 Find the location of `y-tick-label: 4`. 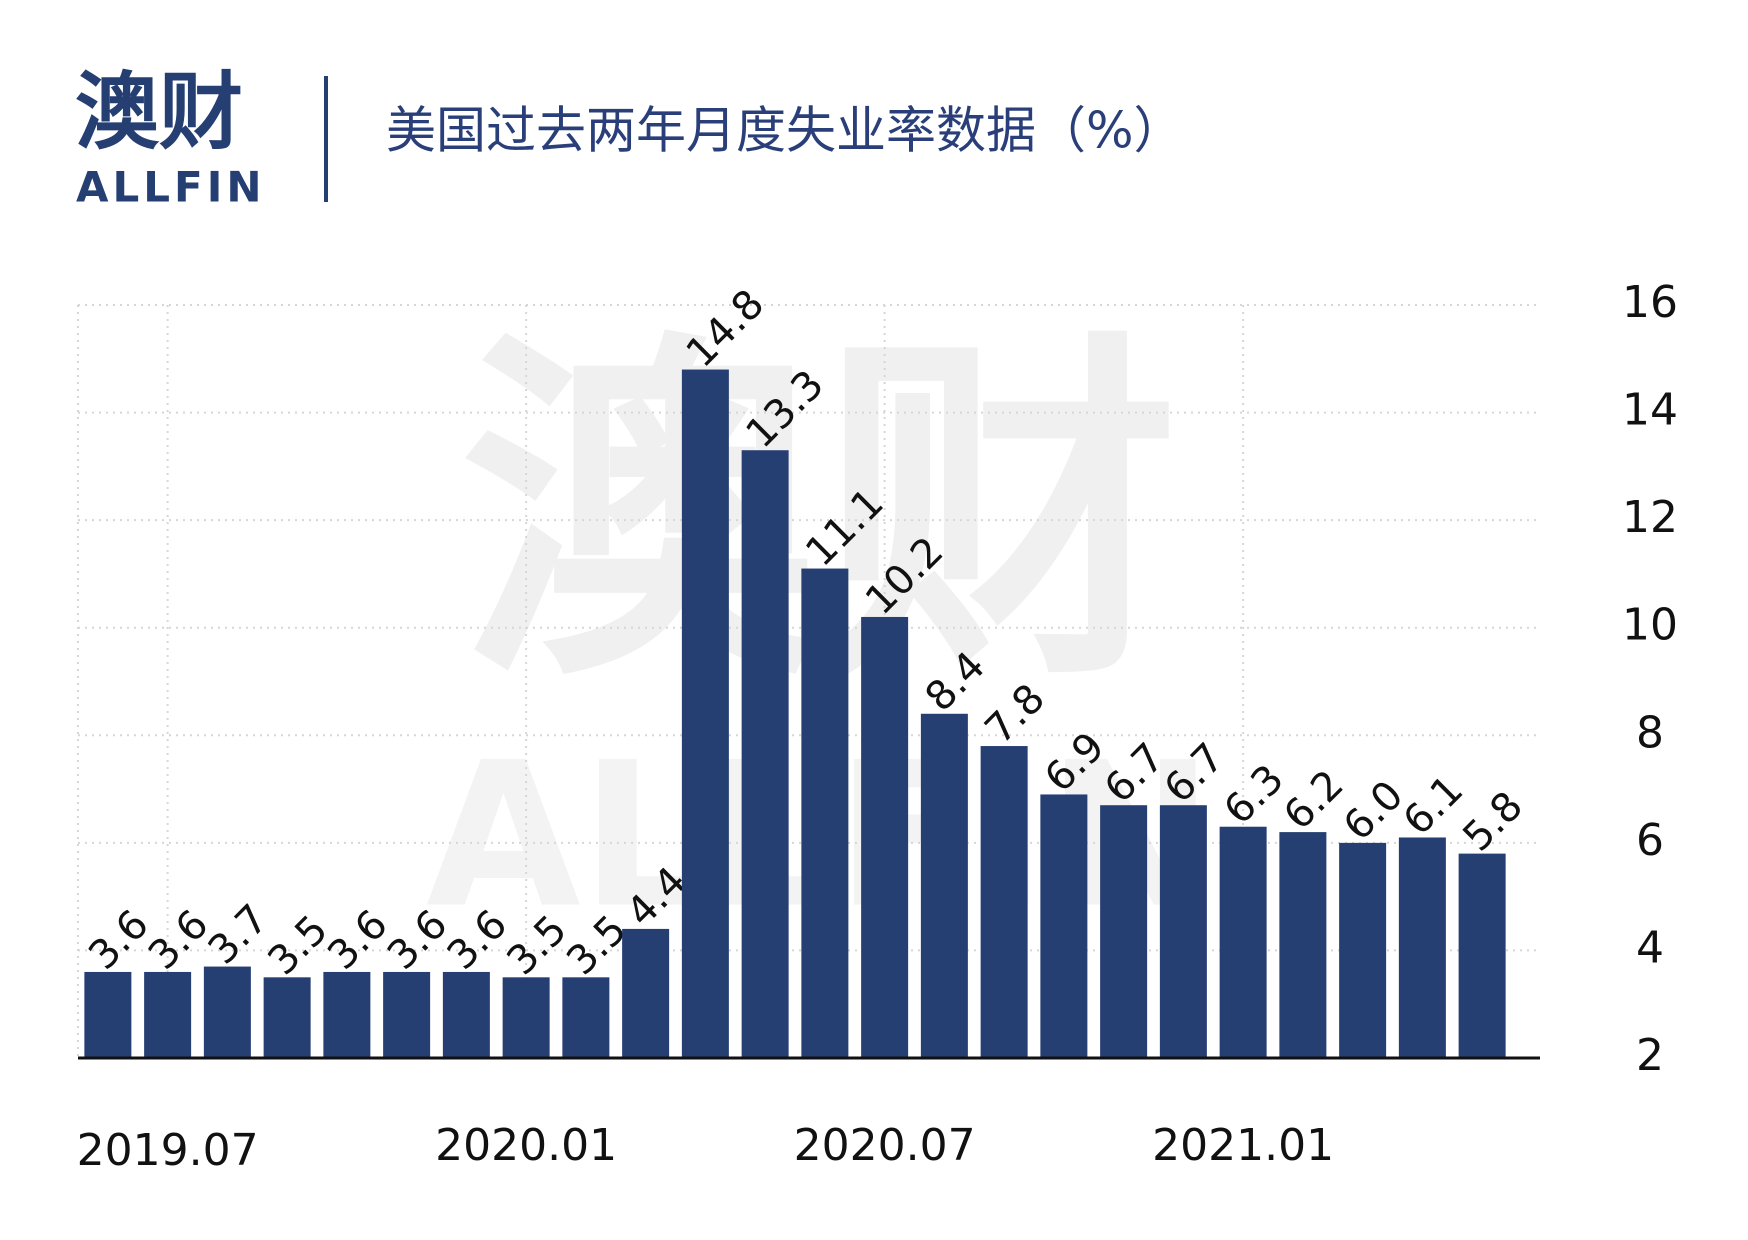

y-tick-label: 4 is located at coordinates (1650, 947).